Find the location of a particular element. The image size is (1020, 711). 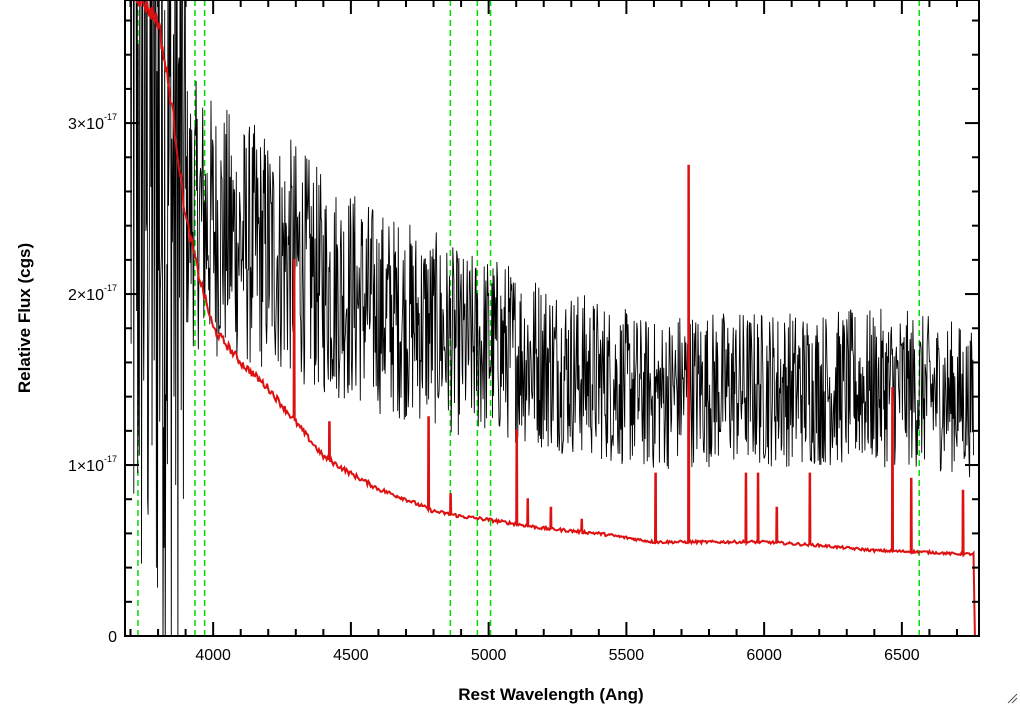

y-tick-label: 3×10⁻¹⁷ is located at coordinates (92, 122).